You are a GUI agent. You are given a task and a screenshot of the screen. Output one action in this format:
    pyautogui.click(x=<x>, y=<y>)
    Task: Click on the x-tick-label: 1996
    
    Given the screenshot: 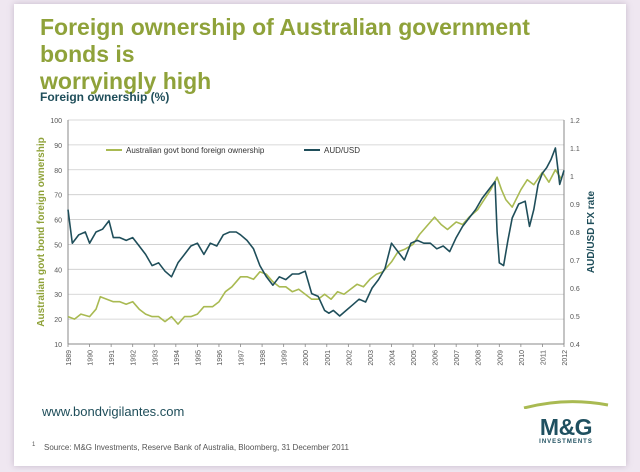 What is the action you would take?
    pyautogui.click(x=220, y=358)
    